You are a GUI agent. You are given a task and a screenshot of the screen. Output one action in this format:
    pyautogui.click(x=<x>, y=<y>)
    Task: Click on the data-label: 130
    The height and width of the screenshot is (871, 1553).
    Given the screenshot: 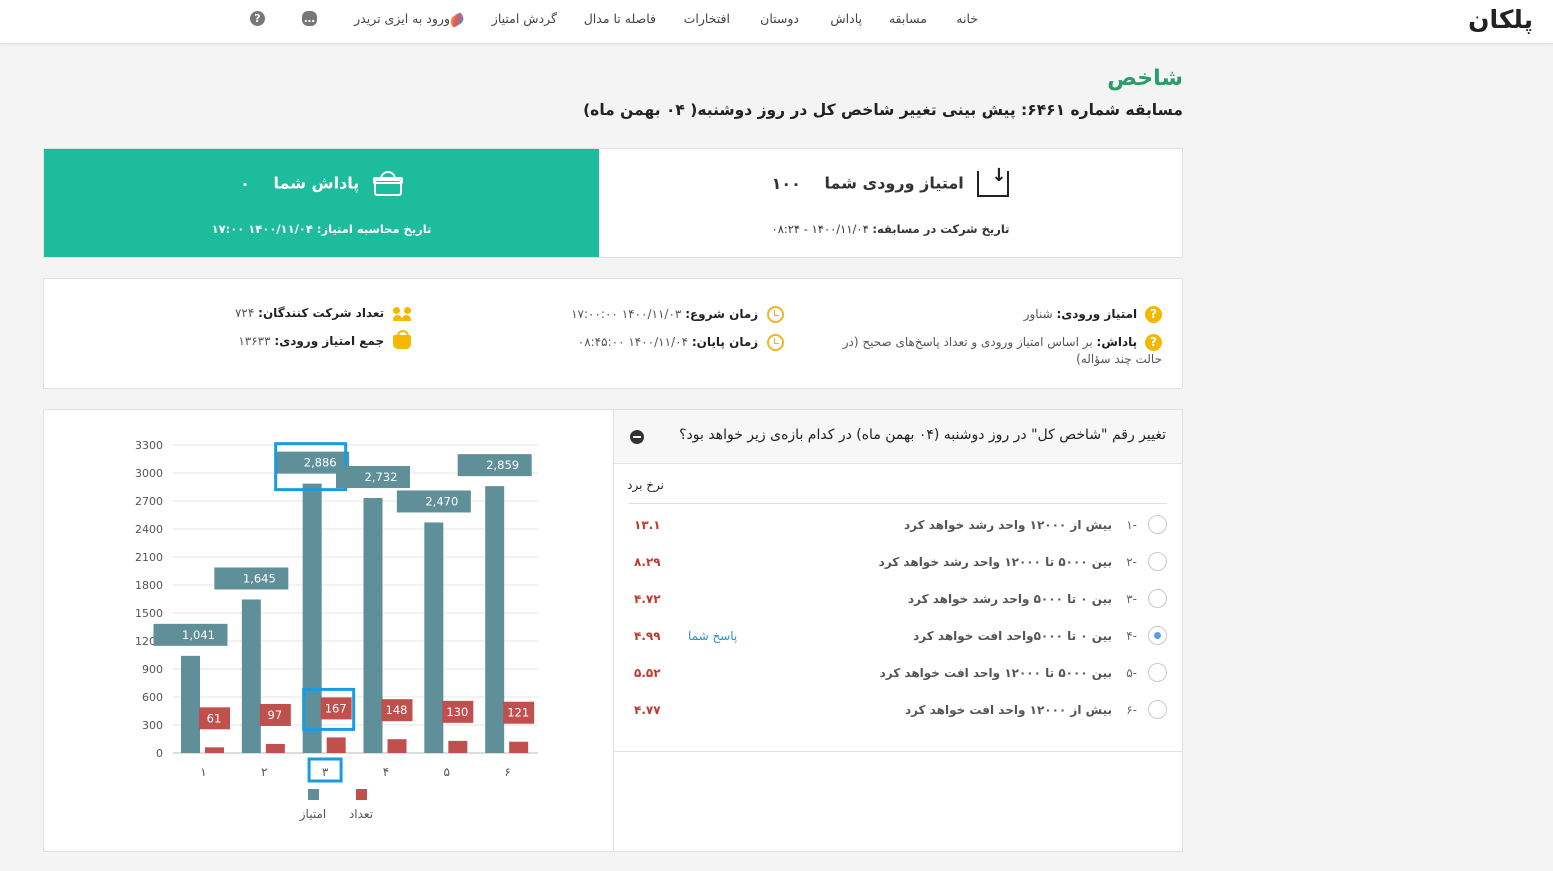 What is the action you would take?
    pyautogui.click(x=457, y=712)
    